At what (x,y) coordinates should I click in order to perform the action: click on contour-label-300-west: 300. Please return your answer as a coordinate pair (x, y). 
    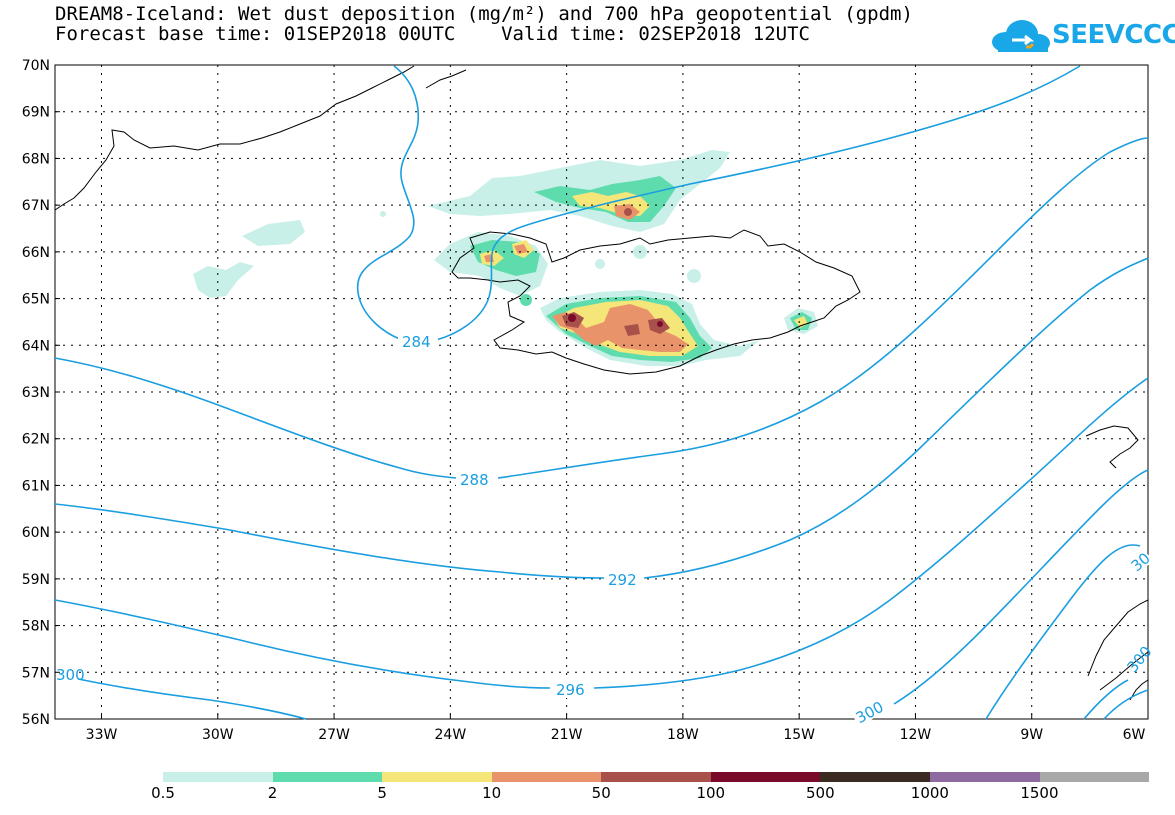
    Looking at the image, I should click on (70, 675).